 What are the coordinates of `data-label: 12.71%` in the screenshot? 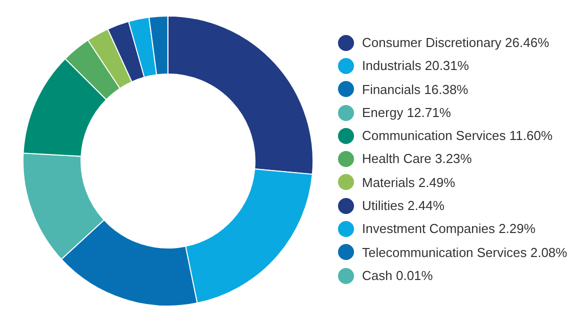 It's located at (428, 112).